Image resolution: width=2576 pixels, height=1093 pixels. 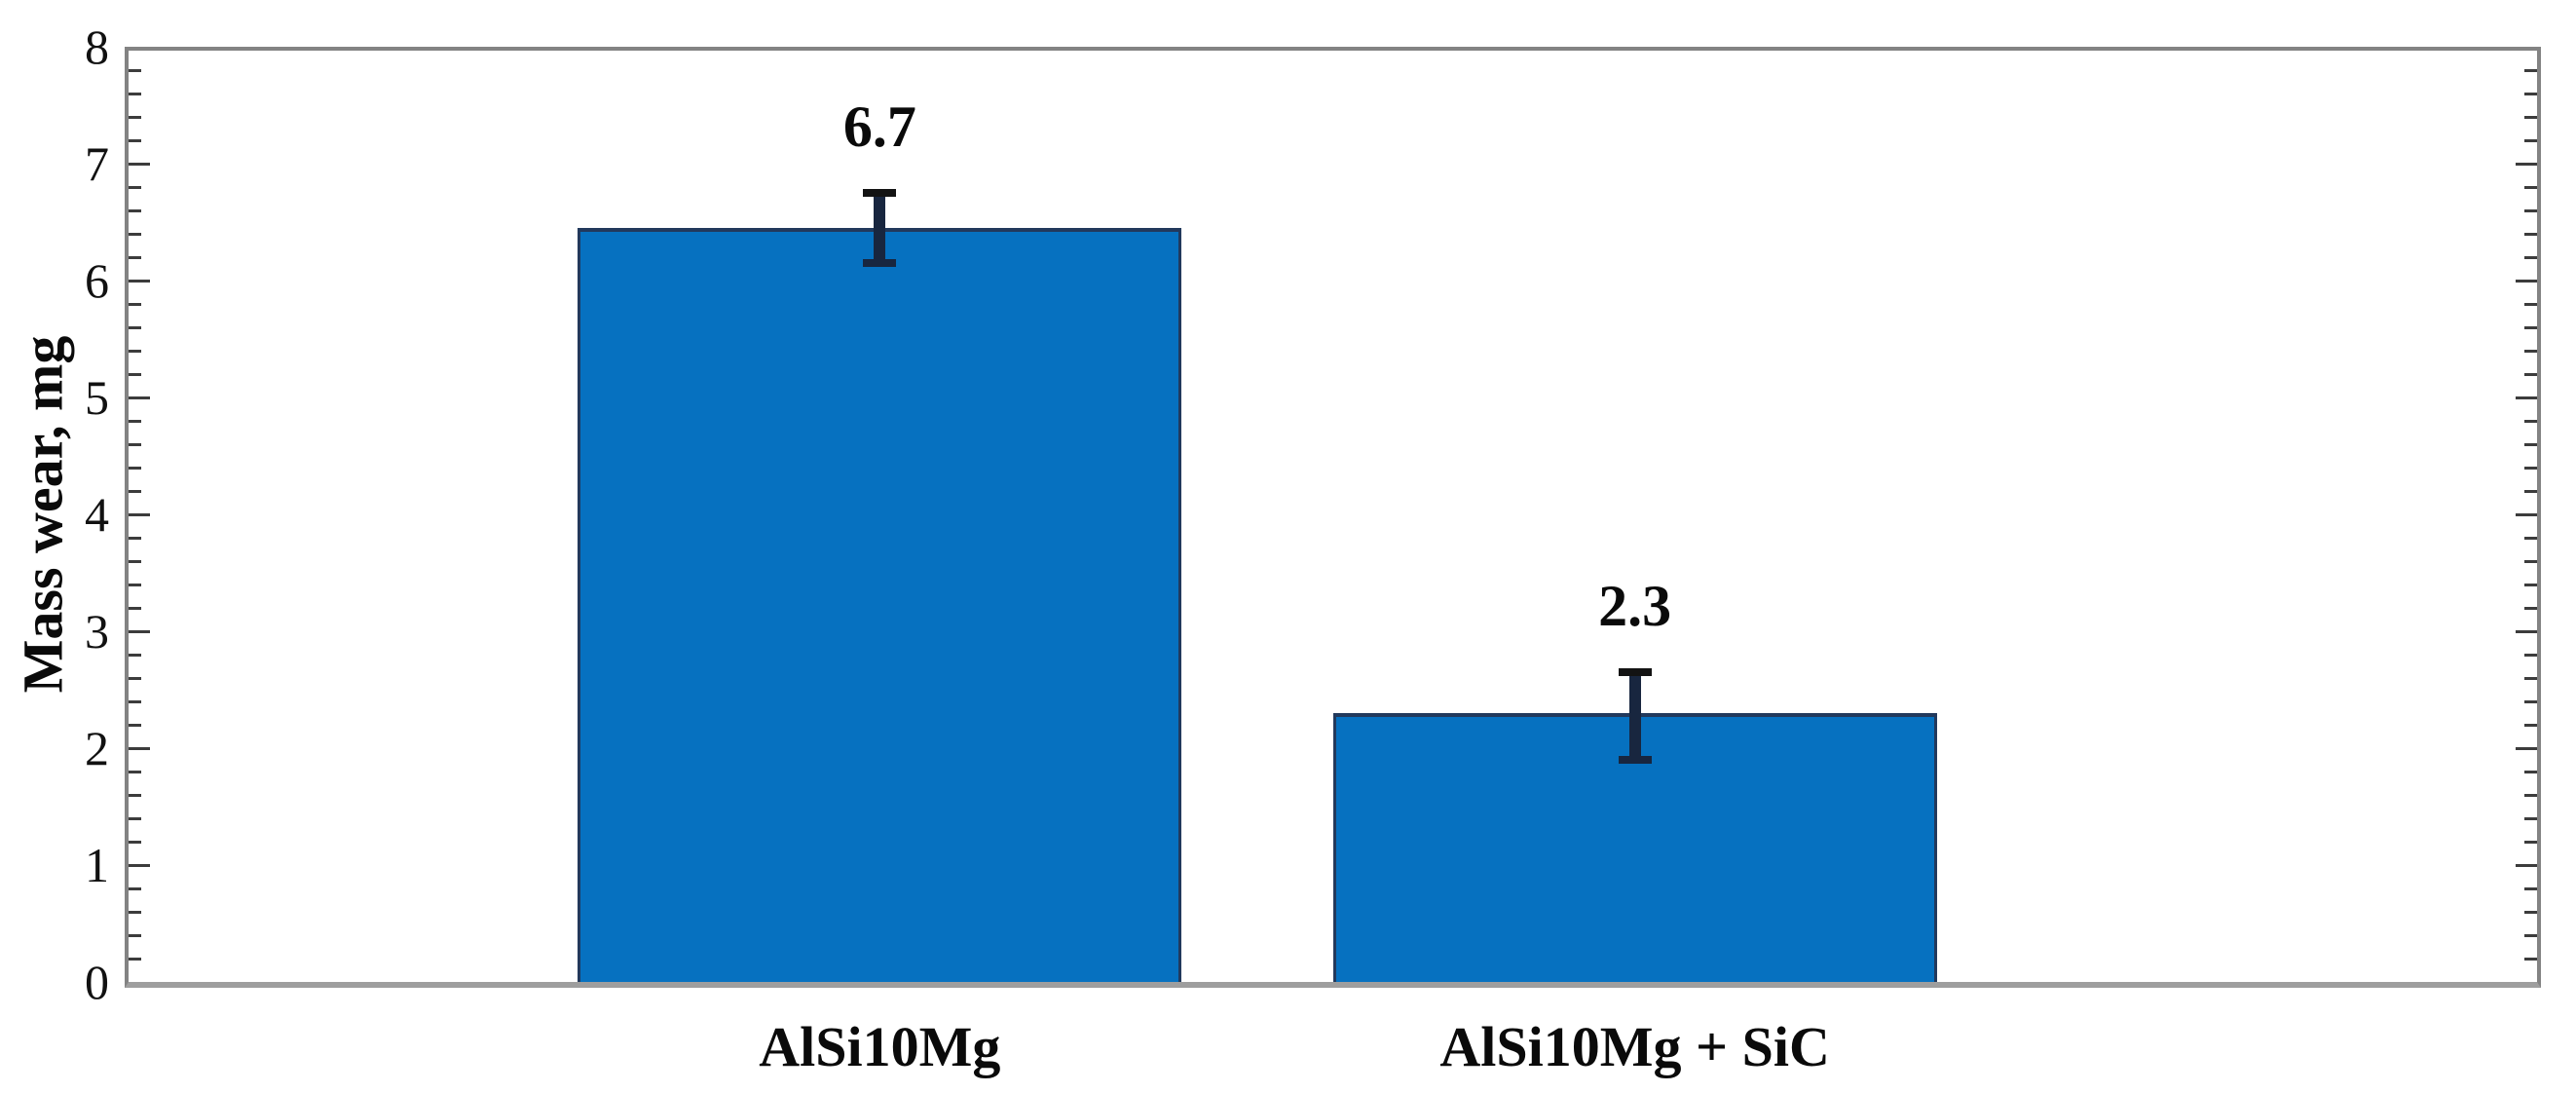 What do you see at coordinates (880, 1046) in the screenshot?
I see `x-category-label: AlSi10Mg` at bounding box center [880, 1046].